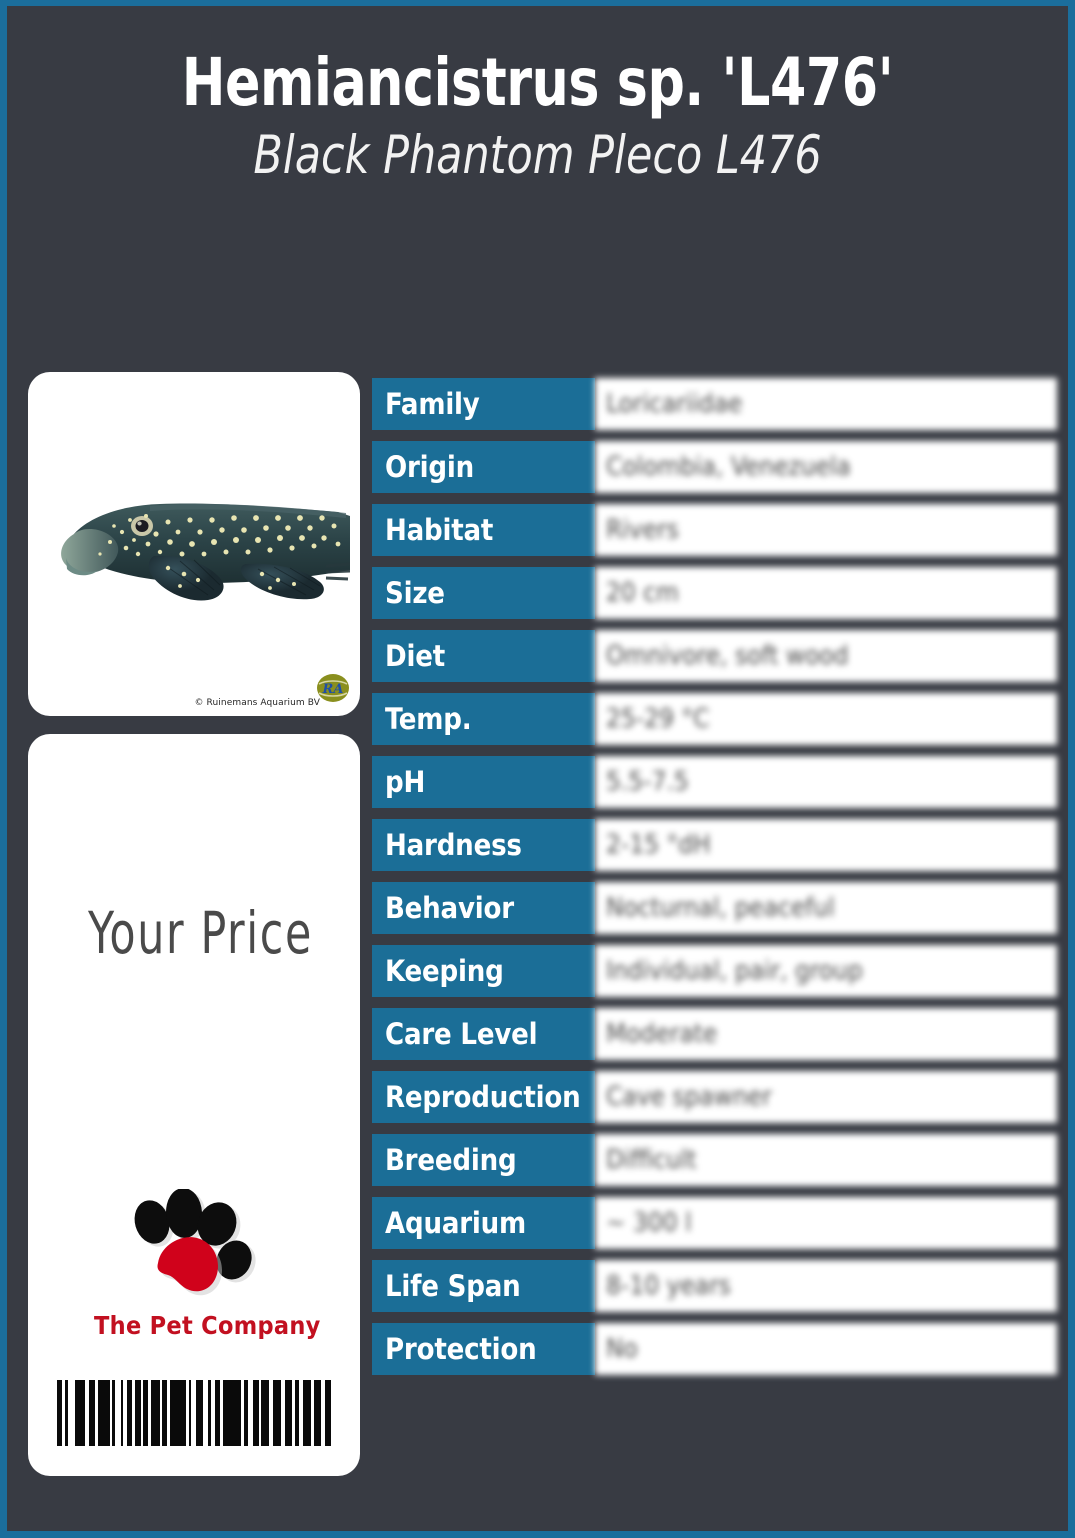  Describe the element at coordinates (483, 719) in the screenshot. I see `spec-label: Temp.` at that location.